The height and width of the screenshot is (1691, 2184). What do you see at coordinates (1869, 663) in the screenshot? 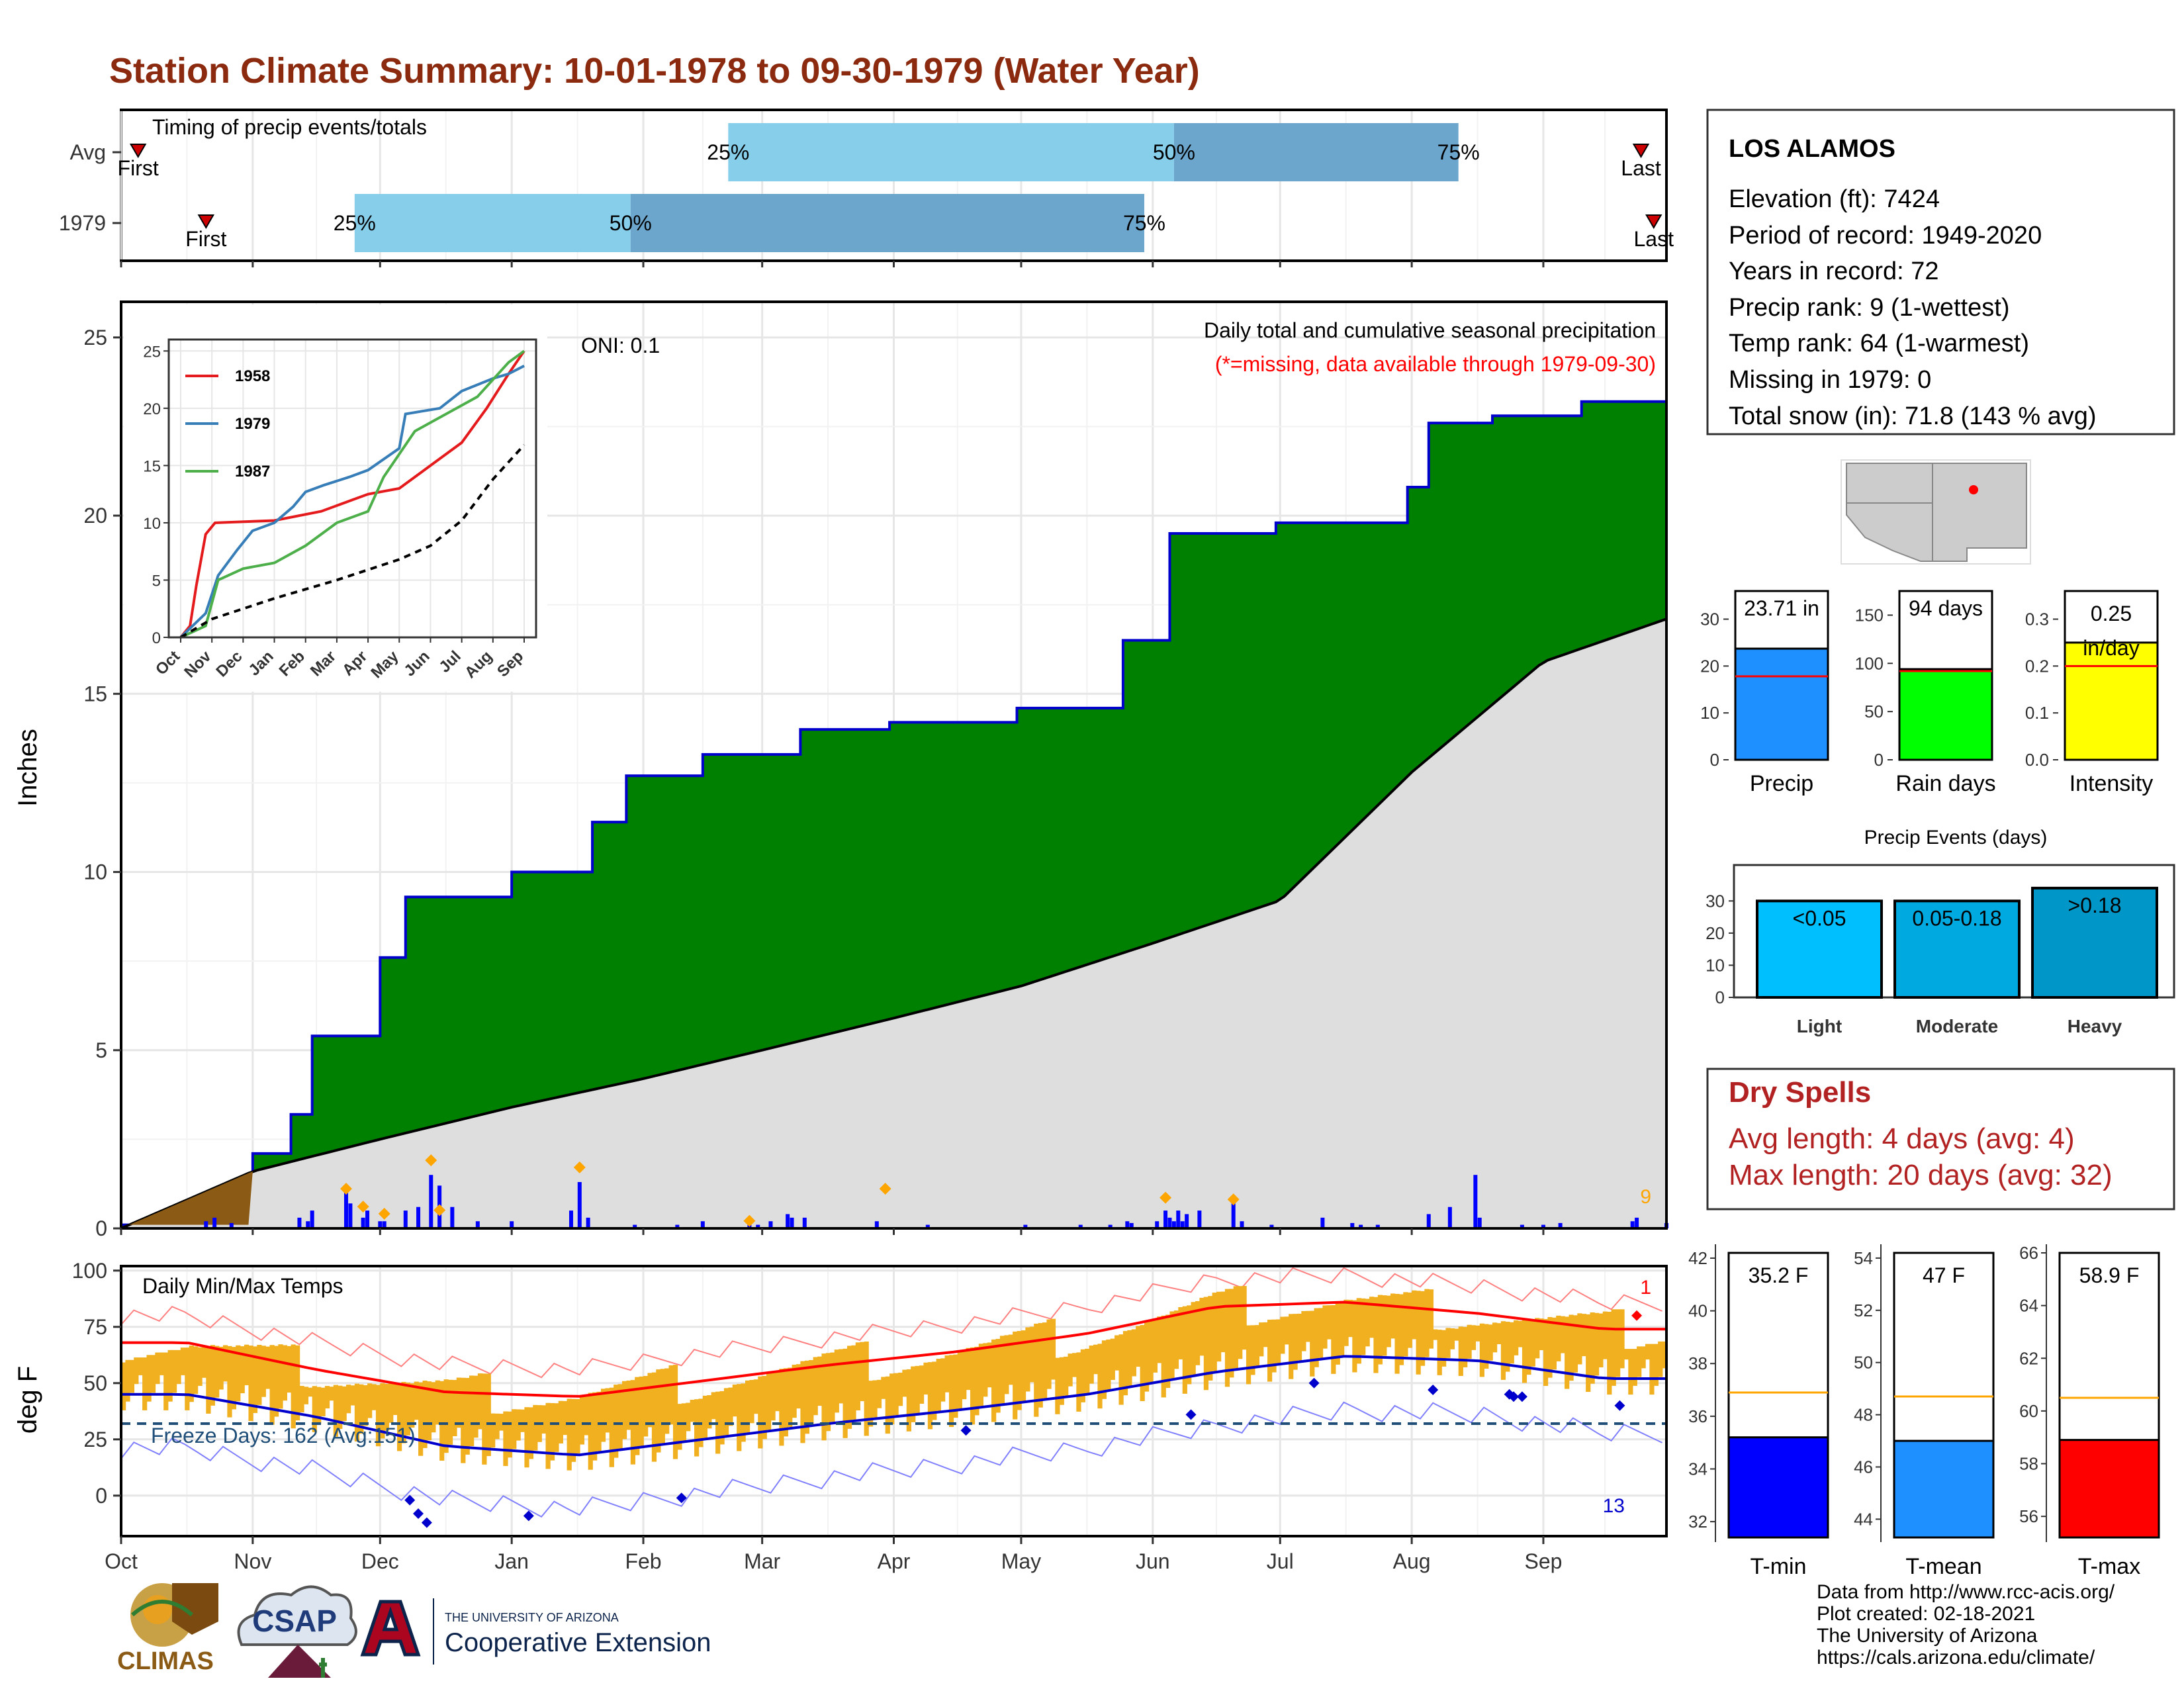
I see `summary-tick-label: 100` at bounding box center [1869, 663].